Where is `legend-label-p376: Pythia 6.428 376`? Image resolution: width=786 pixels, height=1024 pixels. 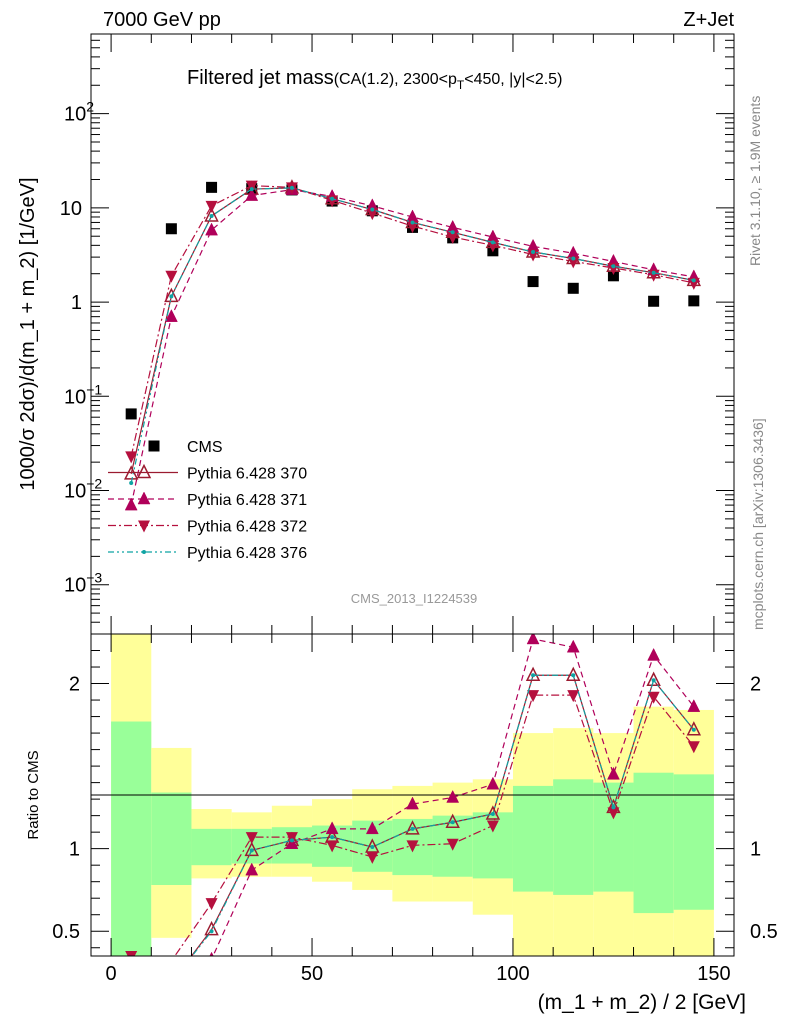
legend-label-p376: Pythia 6.428 376 is located at coordinates (247, 553).